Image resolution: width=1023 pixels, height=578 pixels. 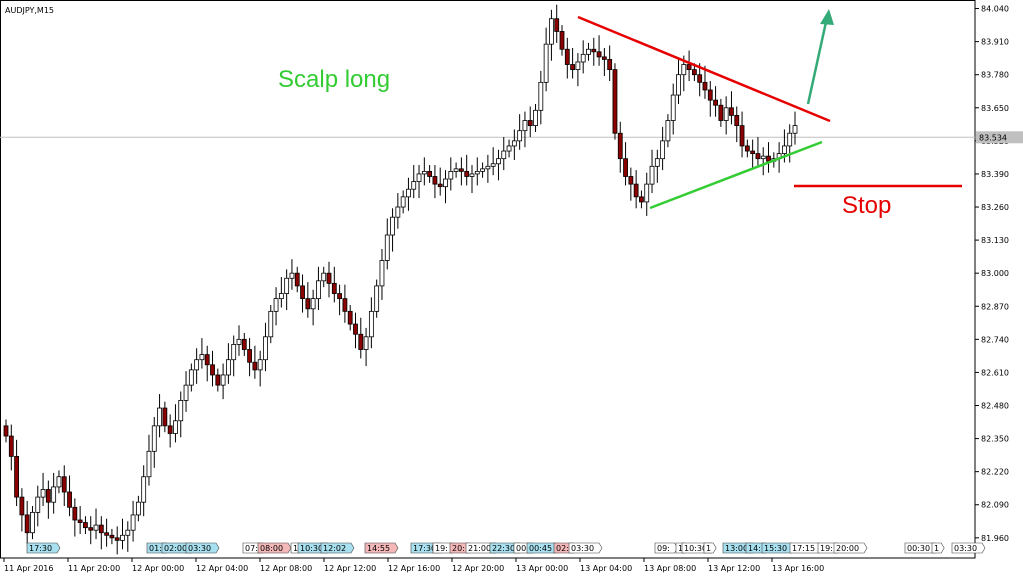 I want to click on x-tick-label: 13 Apr 08:00, so click(x=670, y=568).